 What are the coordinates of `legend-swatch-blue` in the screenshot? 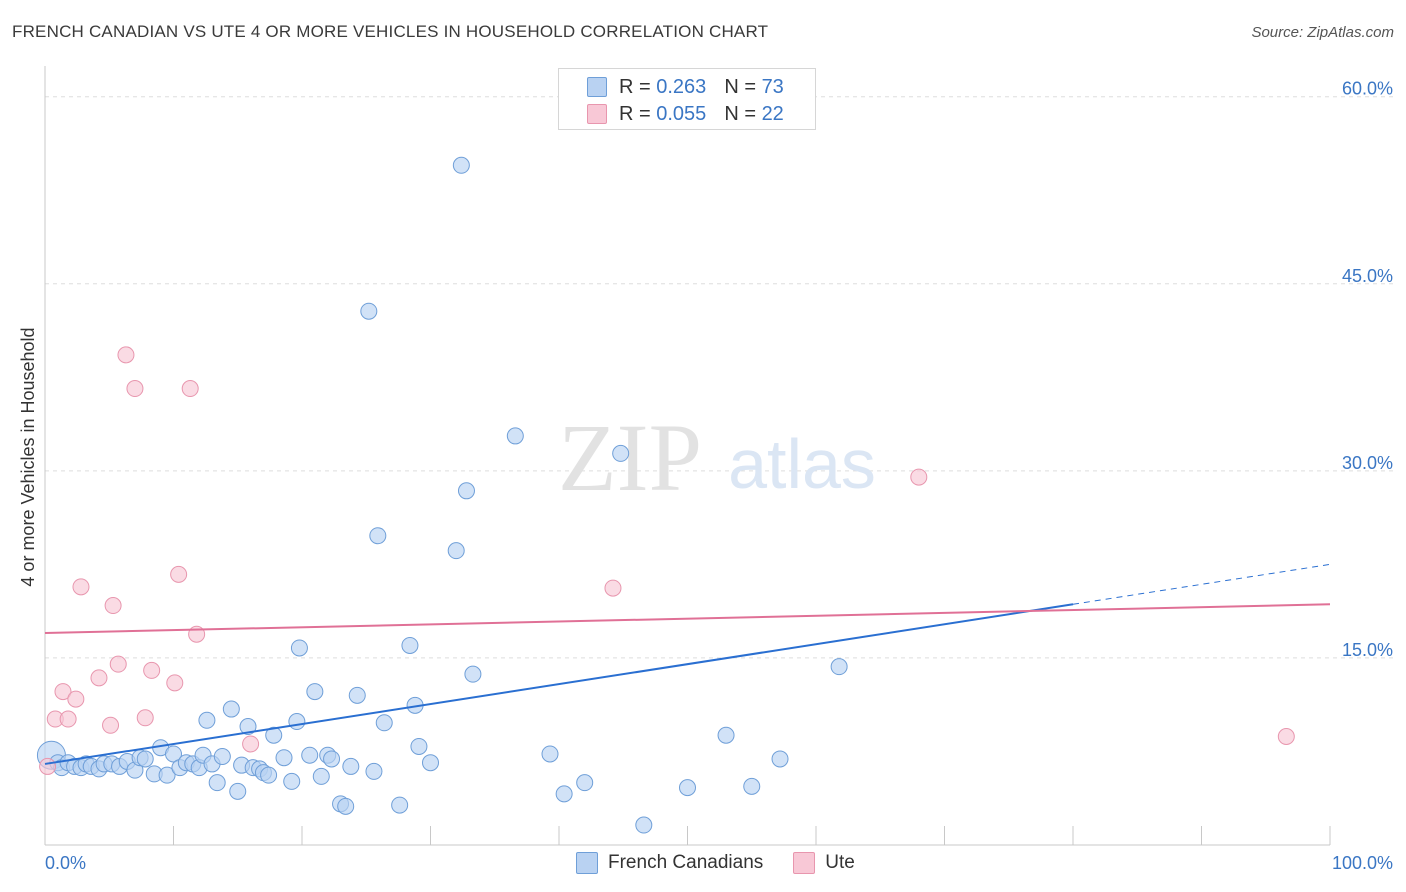 It's located at (597, 87).